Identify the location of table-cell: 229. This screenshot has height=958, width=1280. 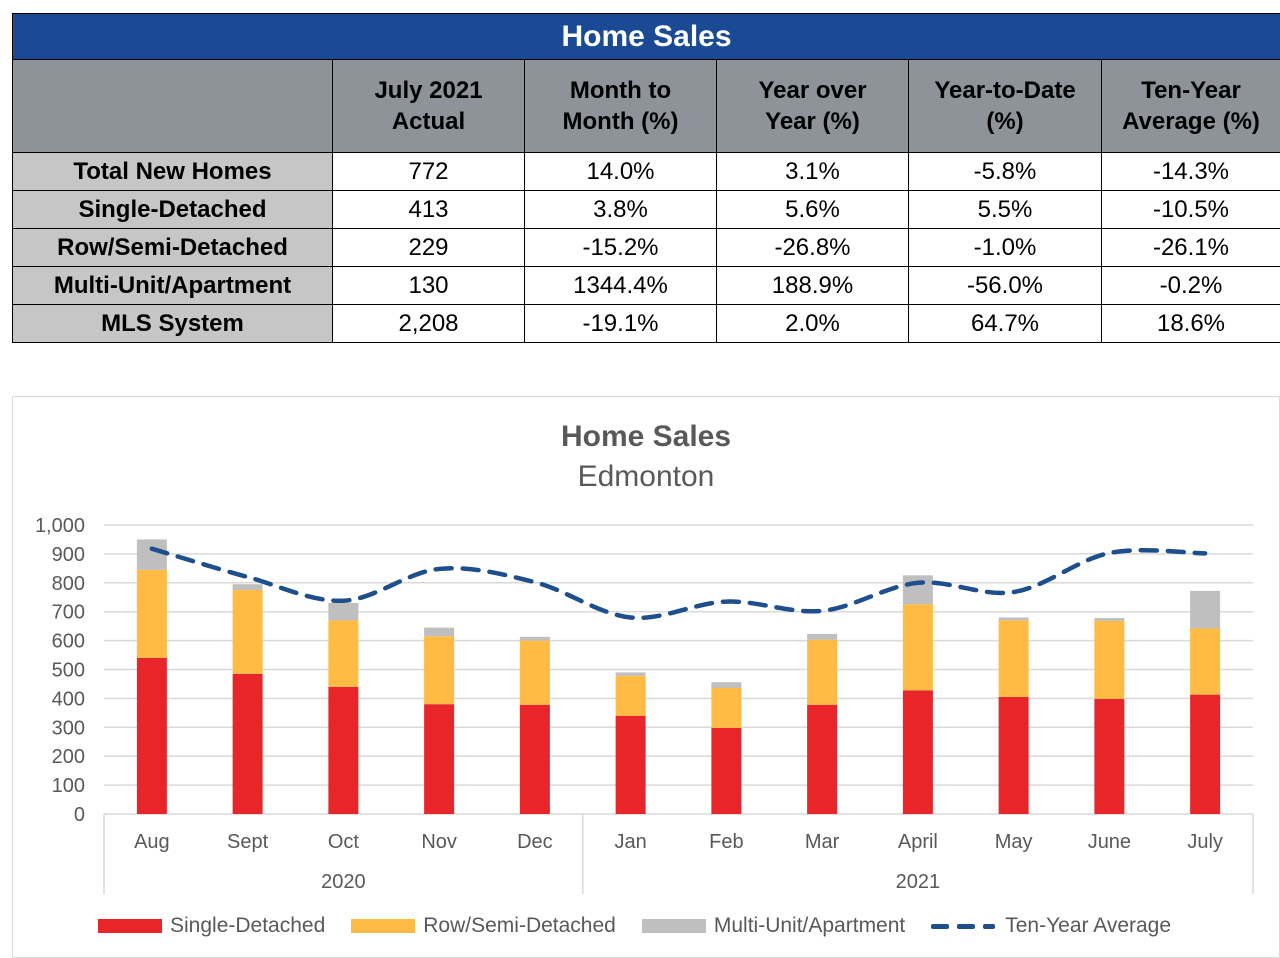
(429, 248).